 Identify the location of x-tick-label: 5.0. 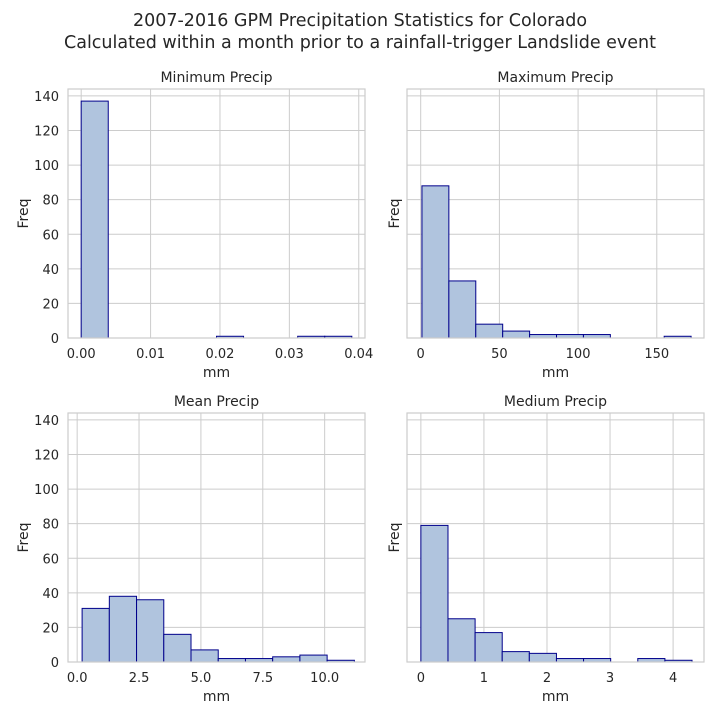
(201, 678).